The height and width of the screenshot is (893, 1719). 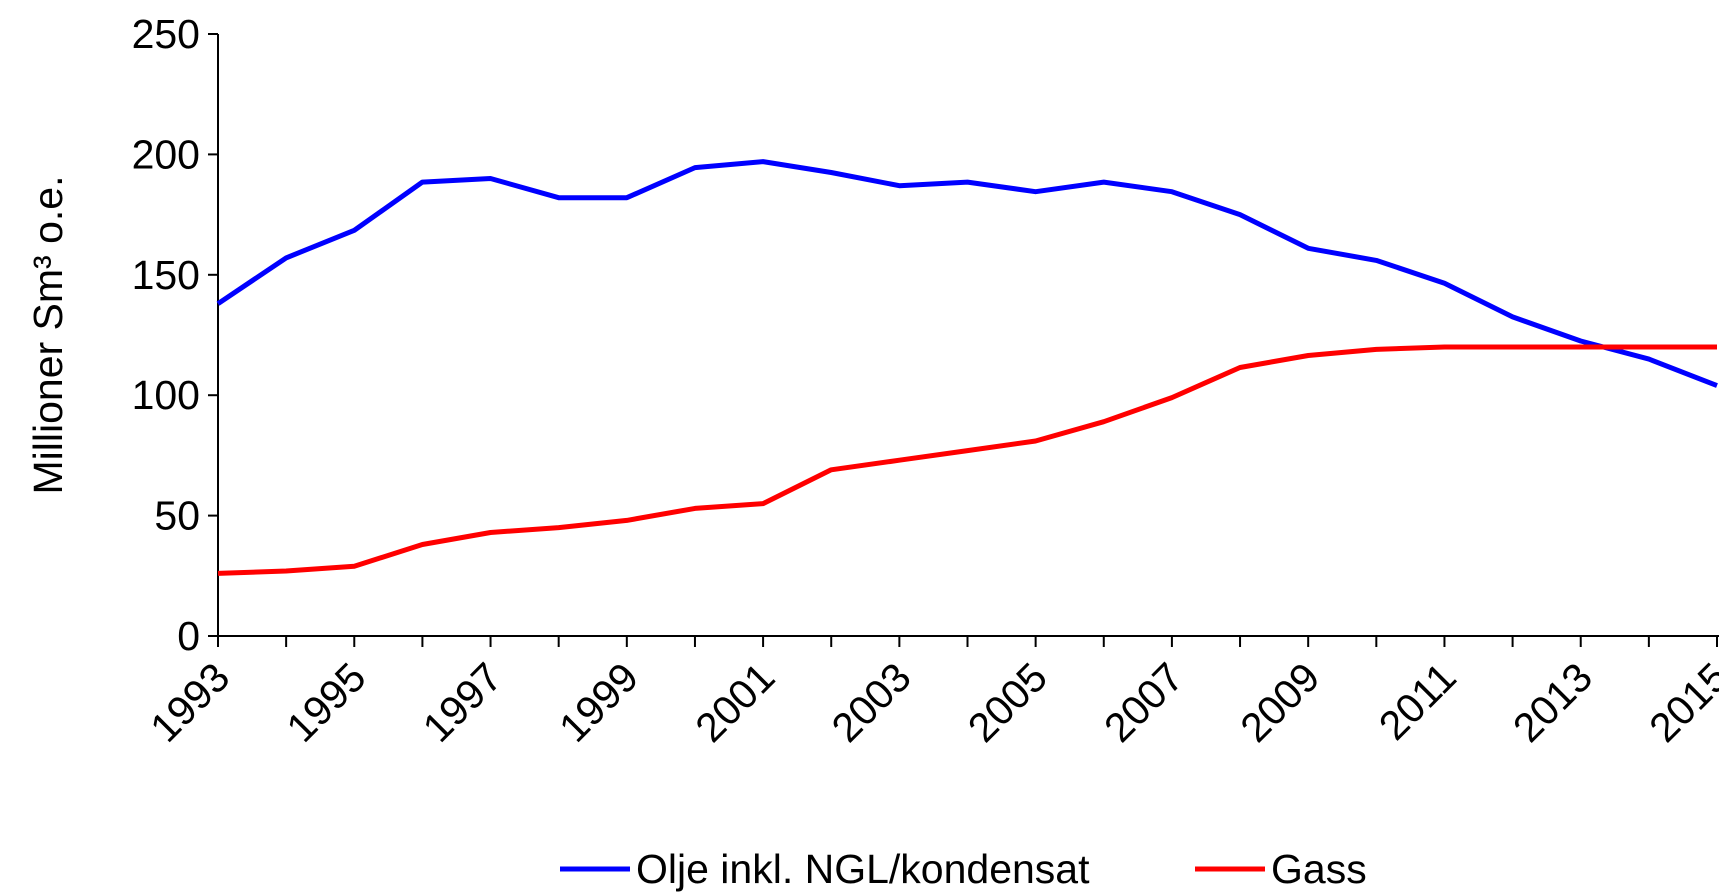 What do you see at coordinates (1143, 702) in the screenshot?
I see `x-tick-label: 2007` at bounding box center [1143, 702].